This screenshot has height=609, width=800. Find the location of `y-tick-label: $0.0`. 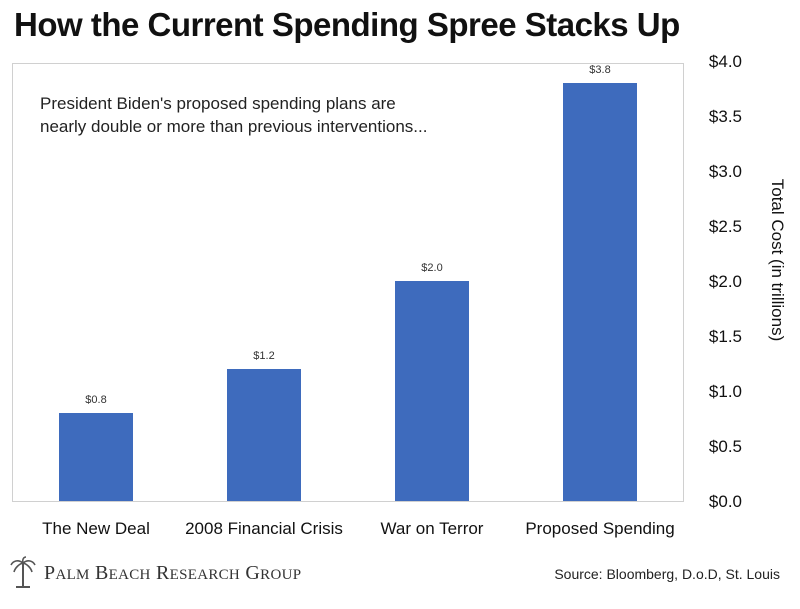

y-tick-label: $0.0 is located at coordinates (725, 501).